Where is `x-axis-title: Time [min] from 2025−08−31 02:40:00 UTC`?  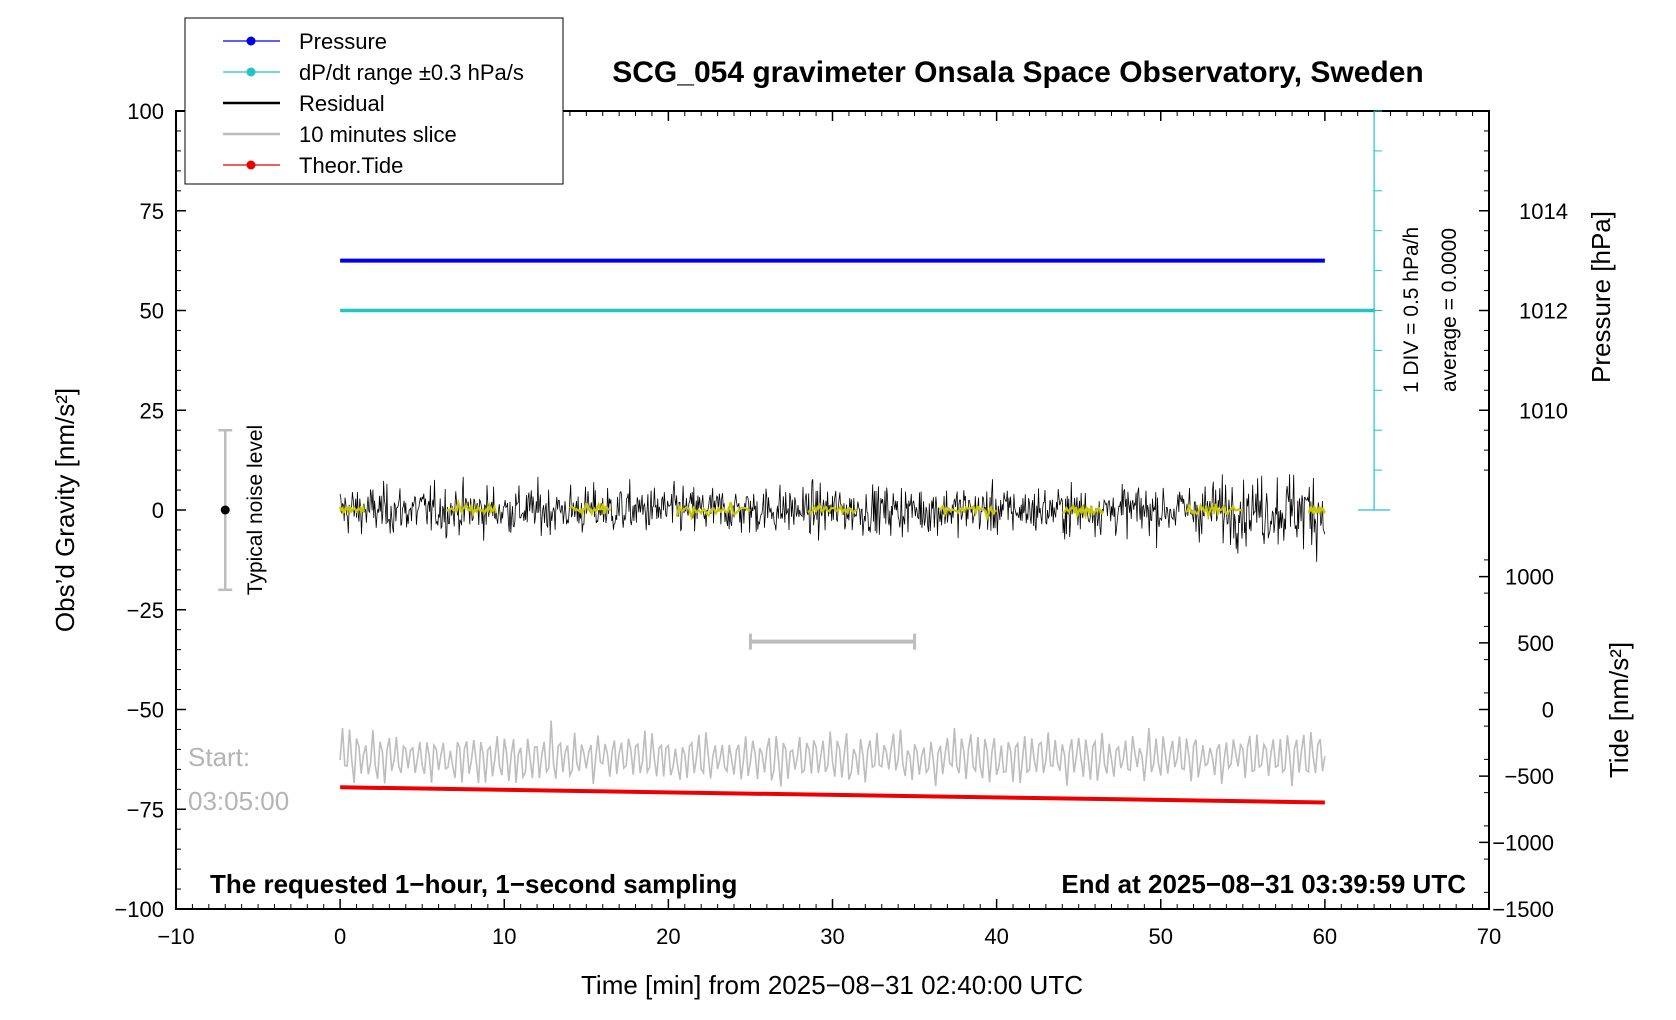
x-axis-title: Time [min] from 2025−08−31 02:40:00 UTC is located at coordinates (832, 985).